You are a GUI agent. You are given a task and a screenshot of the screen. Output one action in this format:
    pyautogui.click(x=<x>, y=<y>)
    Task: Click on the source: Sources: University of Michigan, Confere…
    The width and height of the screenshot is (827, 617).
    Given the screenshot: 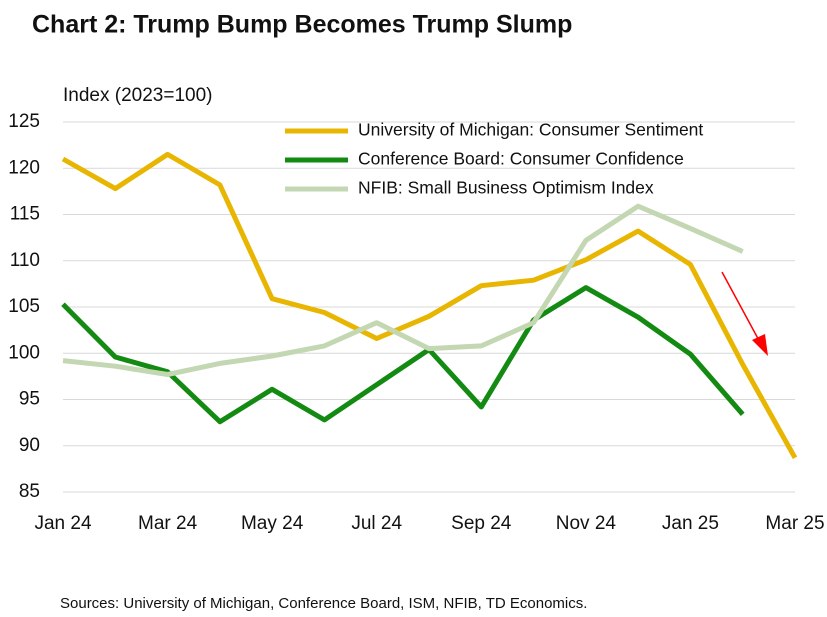 What is the action you would take?
    pyautogui.click(x=323, y=603)
    